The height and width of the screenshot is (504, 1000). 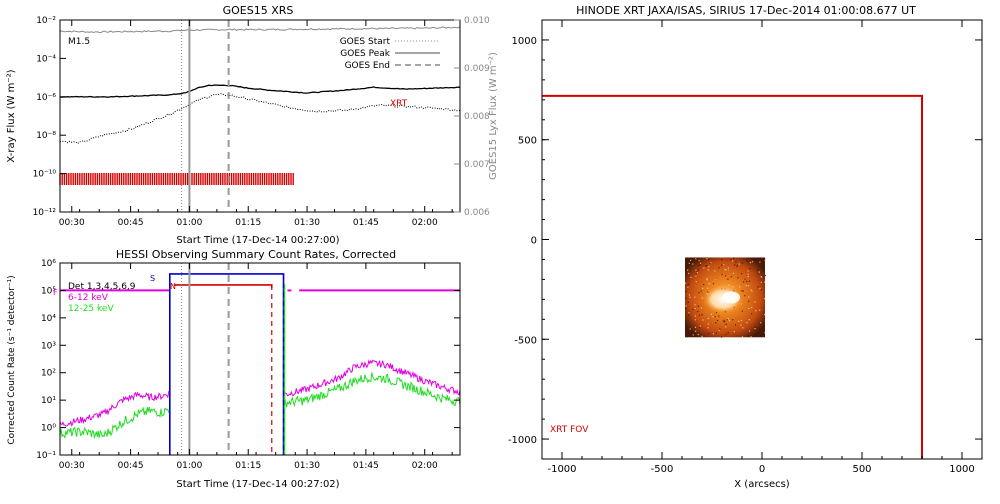 I want to click on goes-x-tick-label: 01:15, so click(x=248, y=223).